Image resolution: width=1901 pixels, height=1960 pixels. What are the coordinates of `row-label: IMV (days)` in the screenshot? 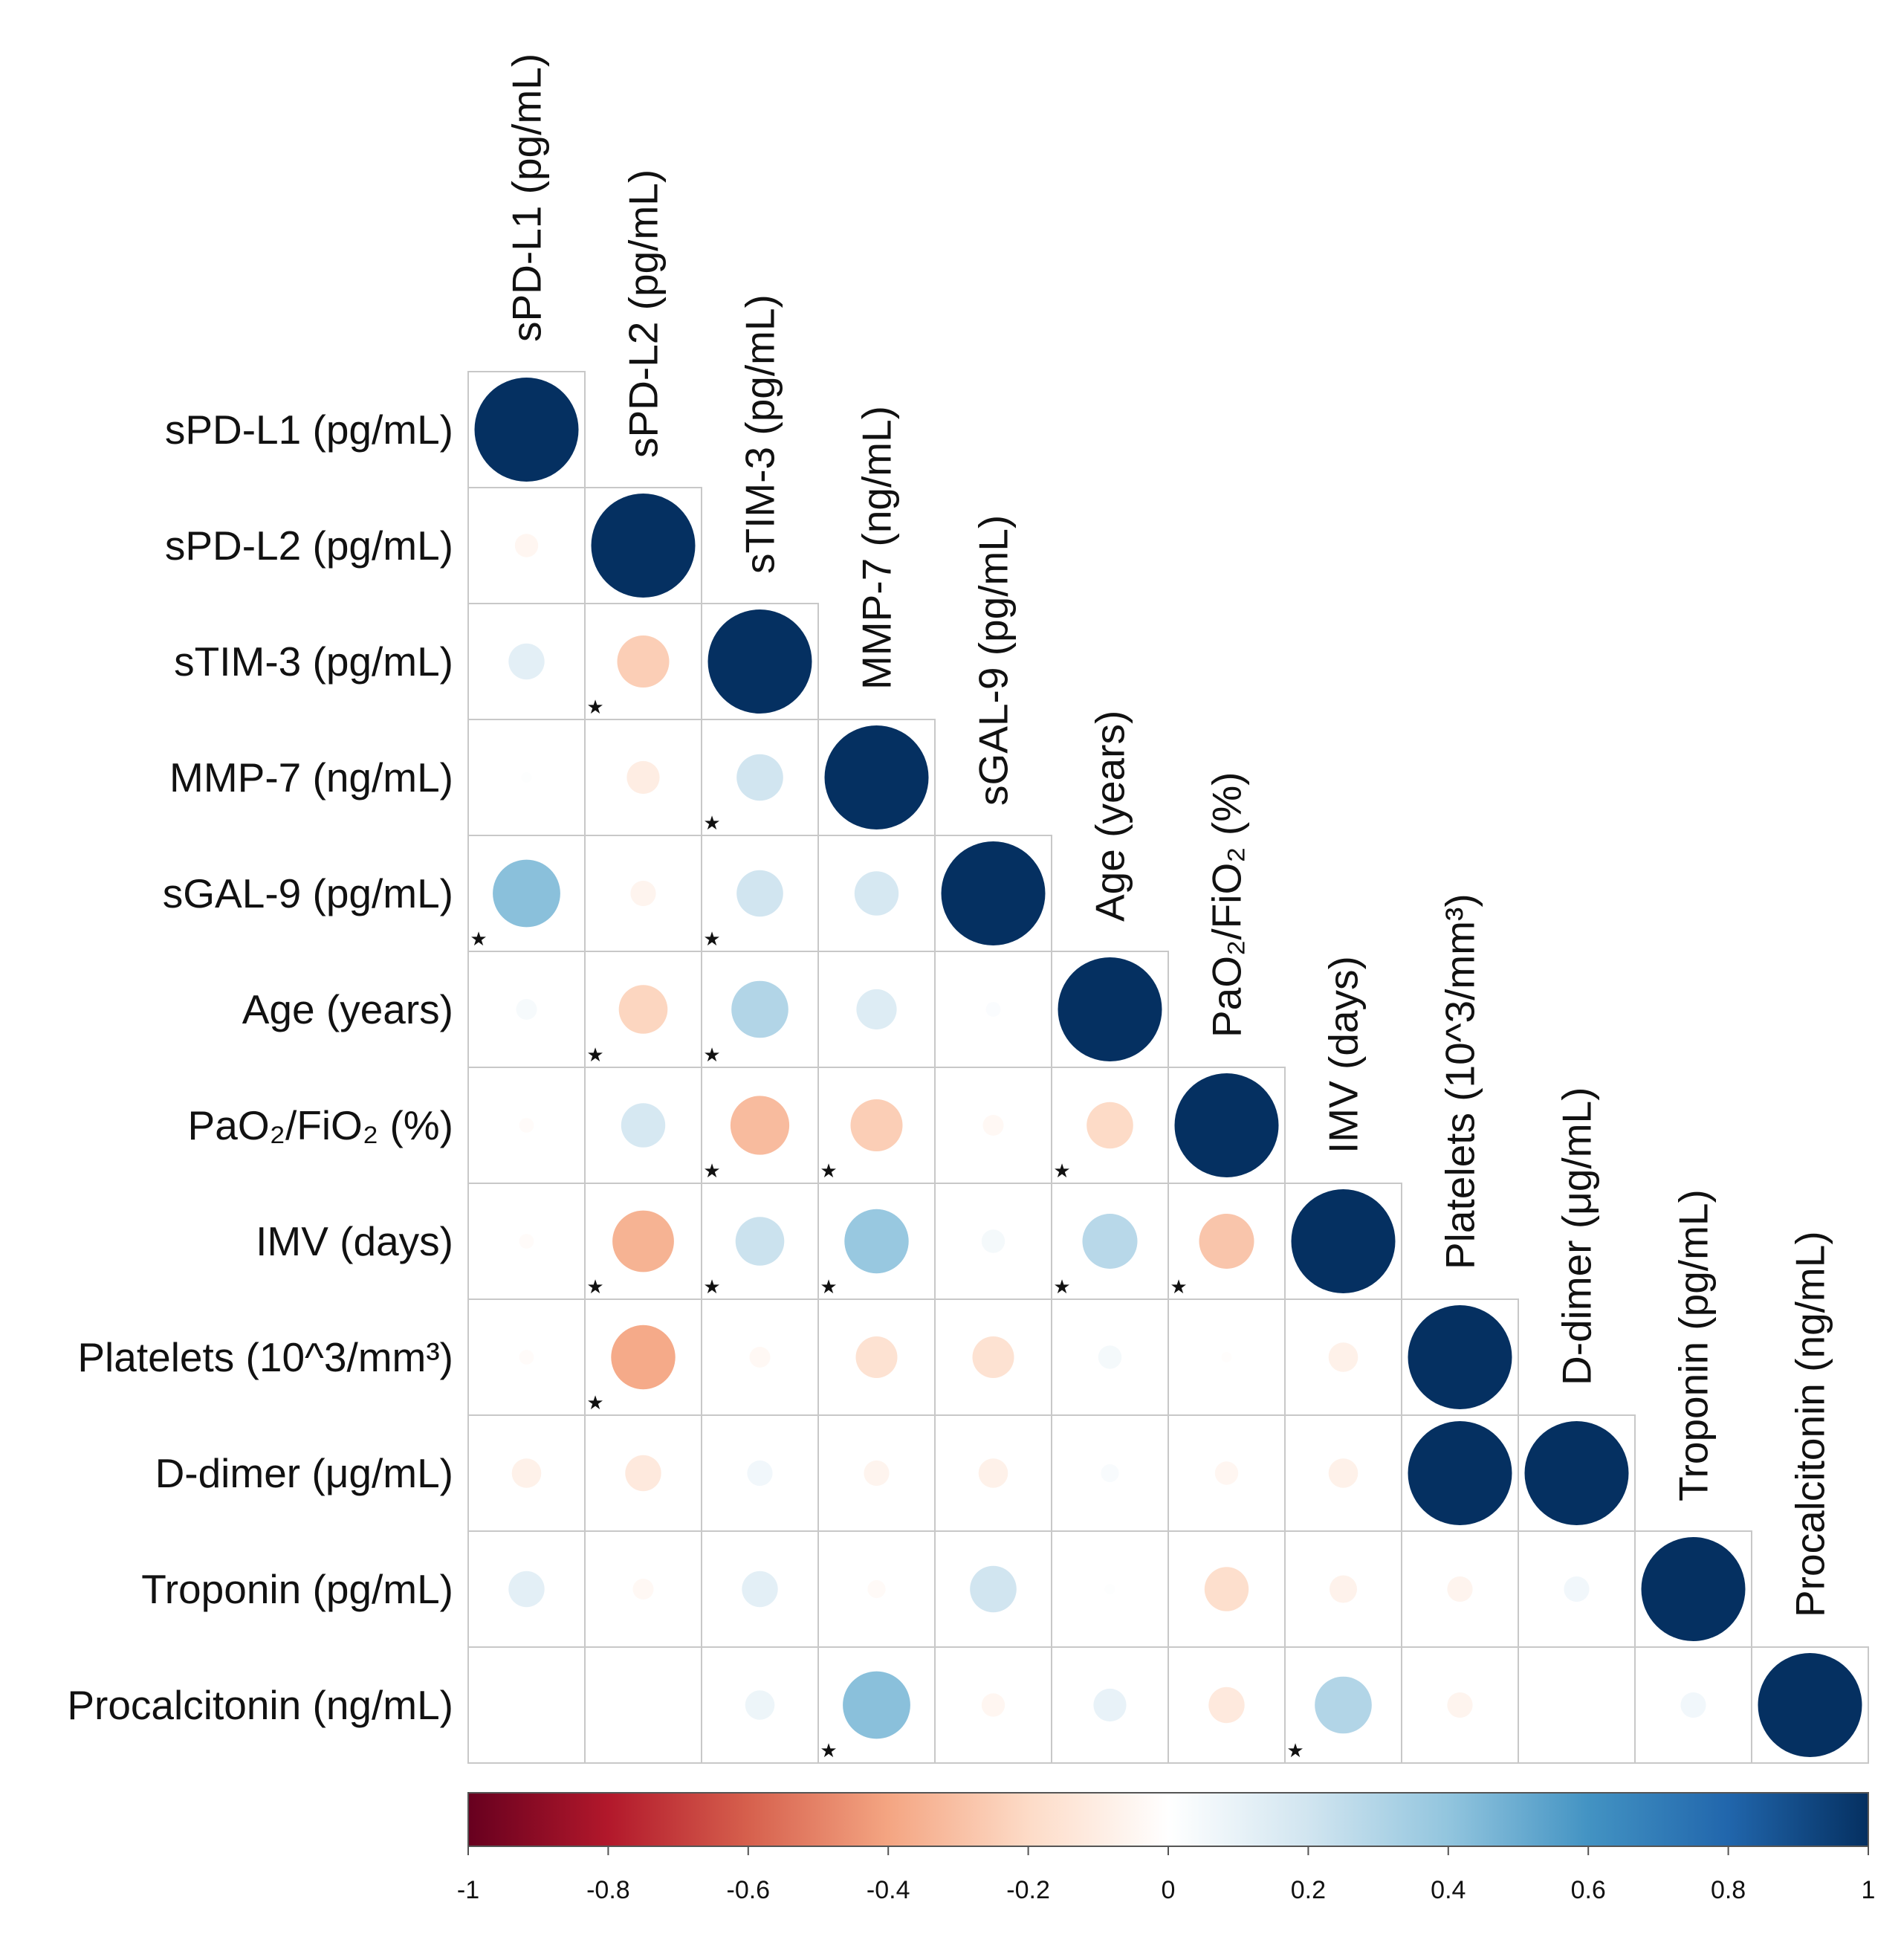 It's located at (354, 1241).